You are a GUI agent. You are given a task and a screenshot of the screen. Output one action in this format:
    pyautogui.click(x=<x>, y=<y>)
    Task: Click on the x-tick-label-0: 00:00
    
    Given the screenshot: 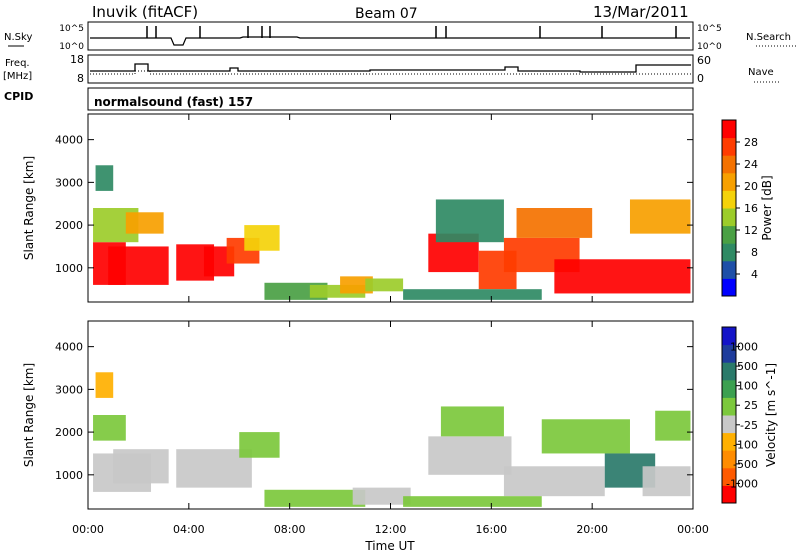 What is the action you would take?
    pyautogui.click(x=88, y=529)
    